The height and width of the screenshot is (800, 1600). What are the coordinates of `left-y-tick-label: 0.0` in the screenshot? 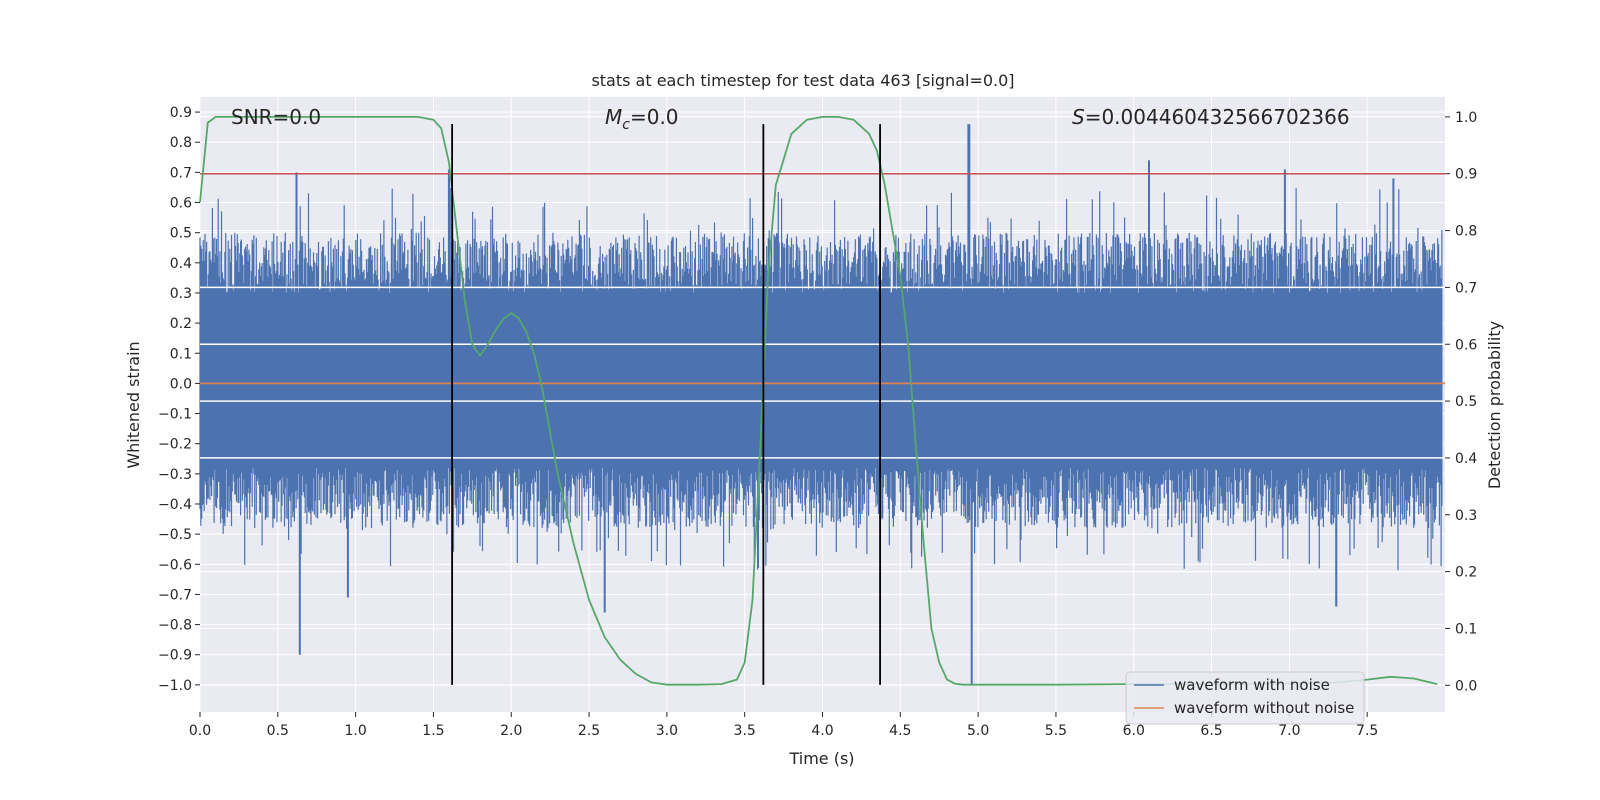 It's located at (181, 384).